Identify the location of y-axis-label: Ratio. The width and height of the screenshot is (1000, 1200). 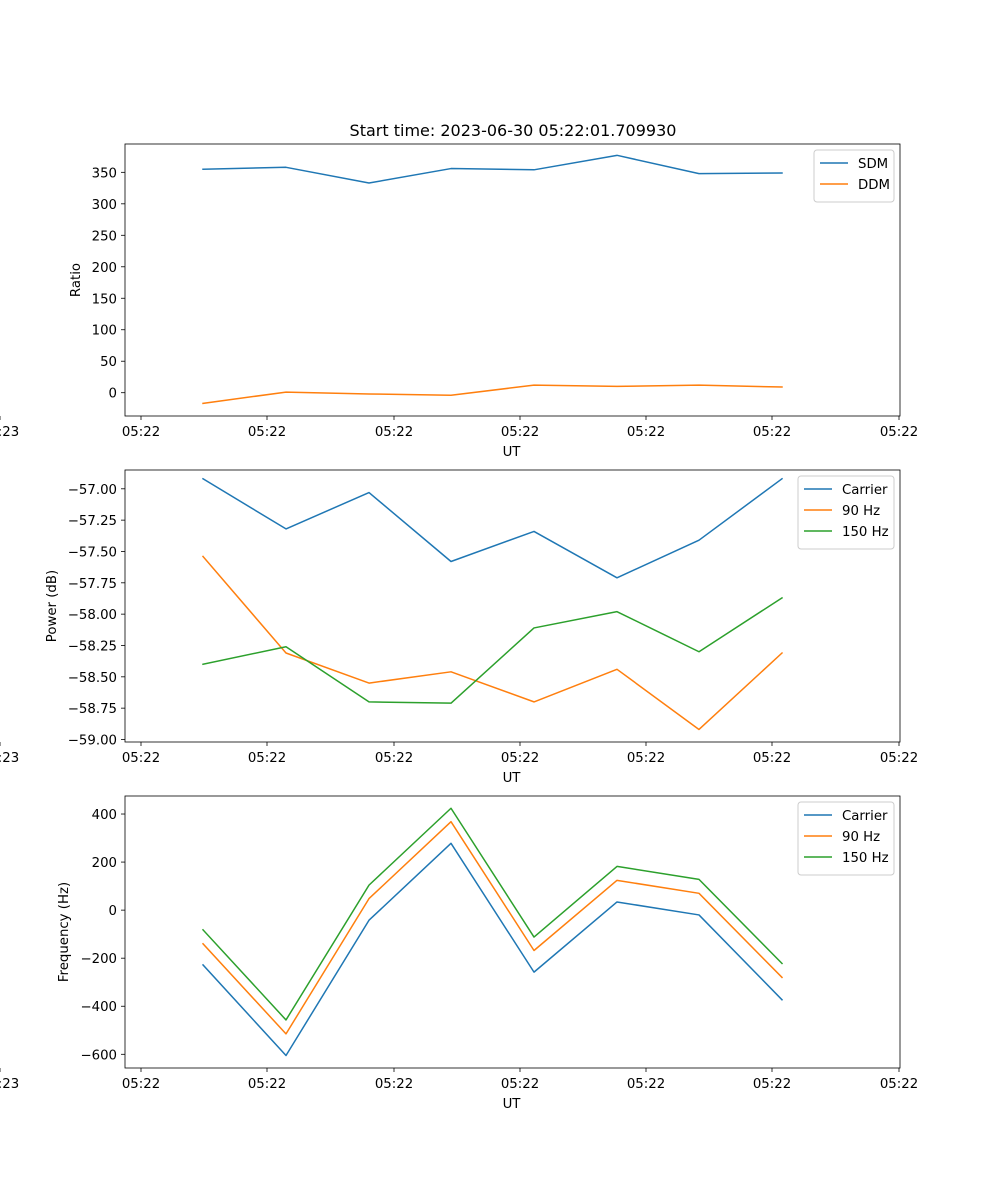
(76, 280).